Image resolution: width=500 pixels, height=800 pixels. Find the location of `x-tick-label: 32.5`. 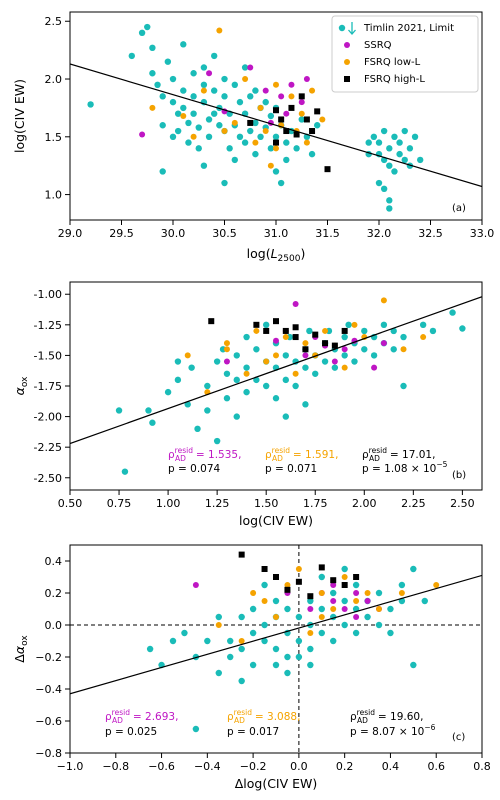

x-tick-label: 32.5 is located at coordinates (430, 233).